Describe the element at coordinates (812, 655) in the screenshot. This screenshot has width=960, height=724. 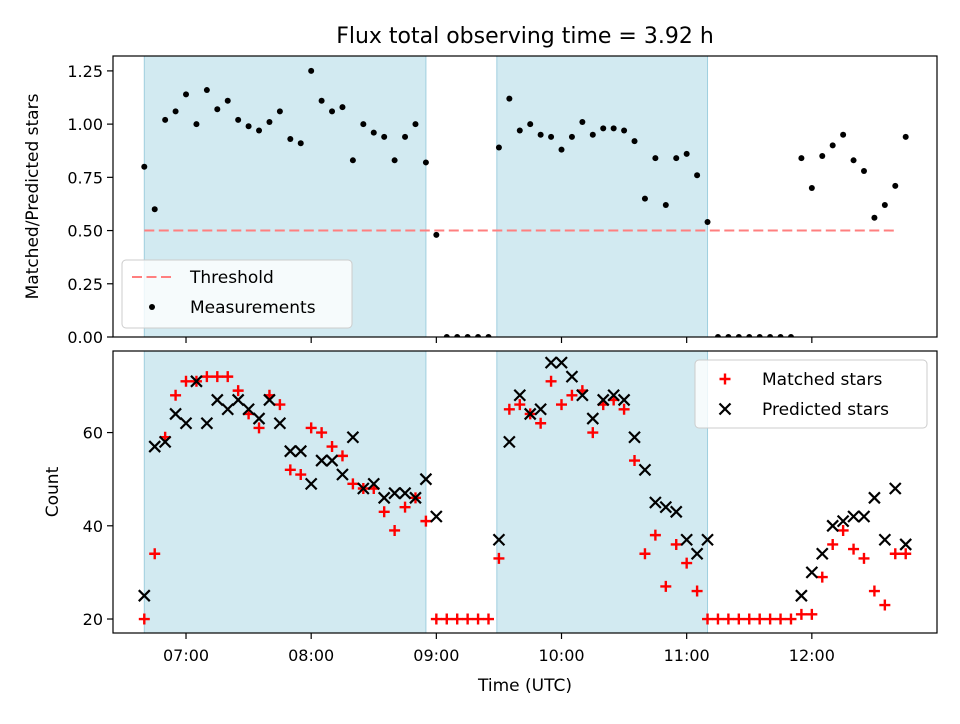
I see `x-tick-label: 12:00` at that location.